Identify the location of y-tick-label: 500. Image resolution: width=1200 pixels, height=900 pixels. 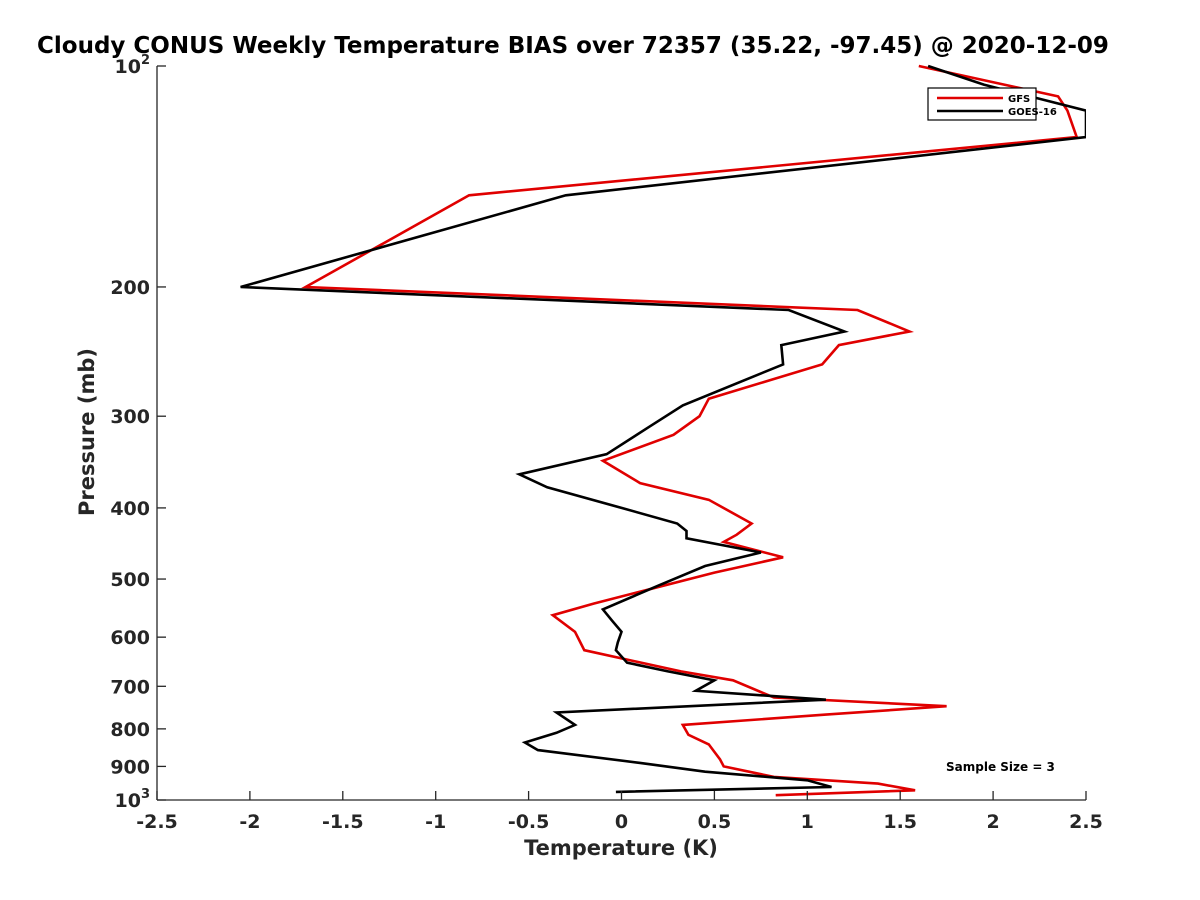
(130, 580).